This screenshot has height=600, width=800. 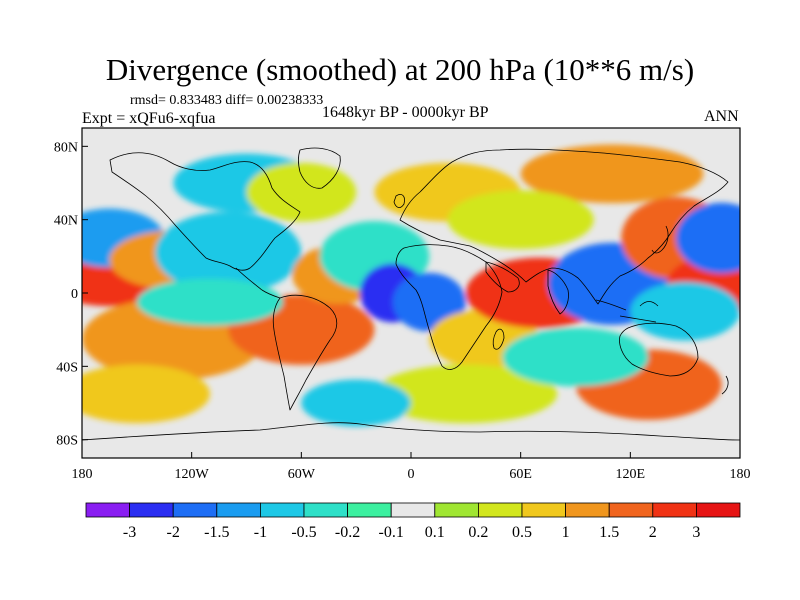 I want to click on x-tick-label: 0, so click(x=411, y=474).